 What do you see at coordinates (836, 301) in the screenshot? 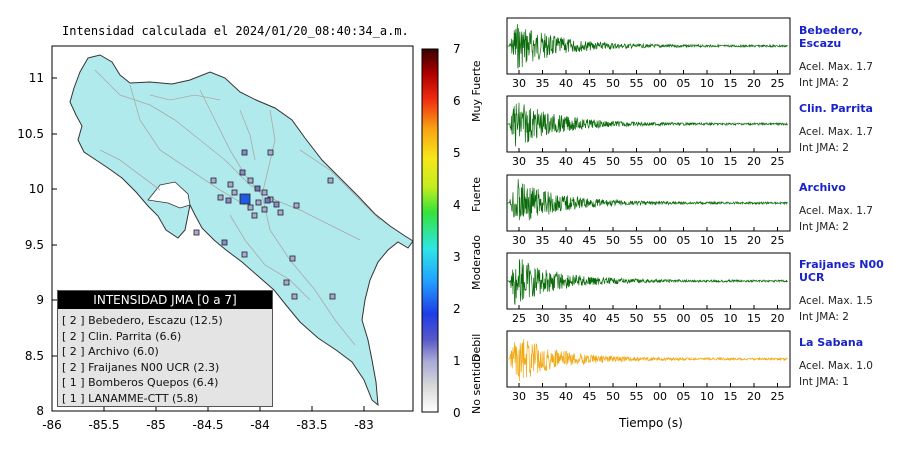
I see `station-accel: Acel. Max. 1.5` at bounding box center [836, 301].